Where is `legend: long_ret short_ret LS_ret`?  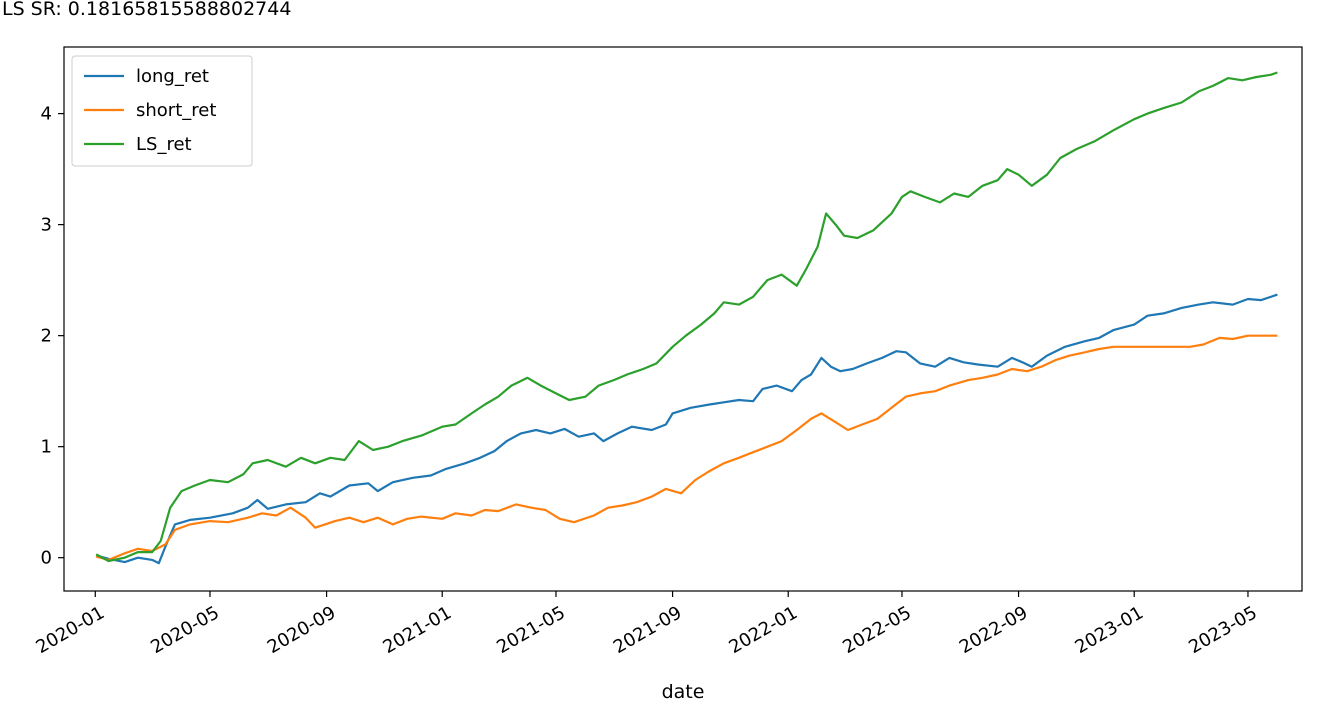 legend: long_ret short_ret LS_ret is located at coordinates (162, 111).